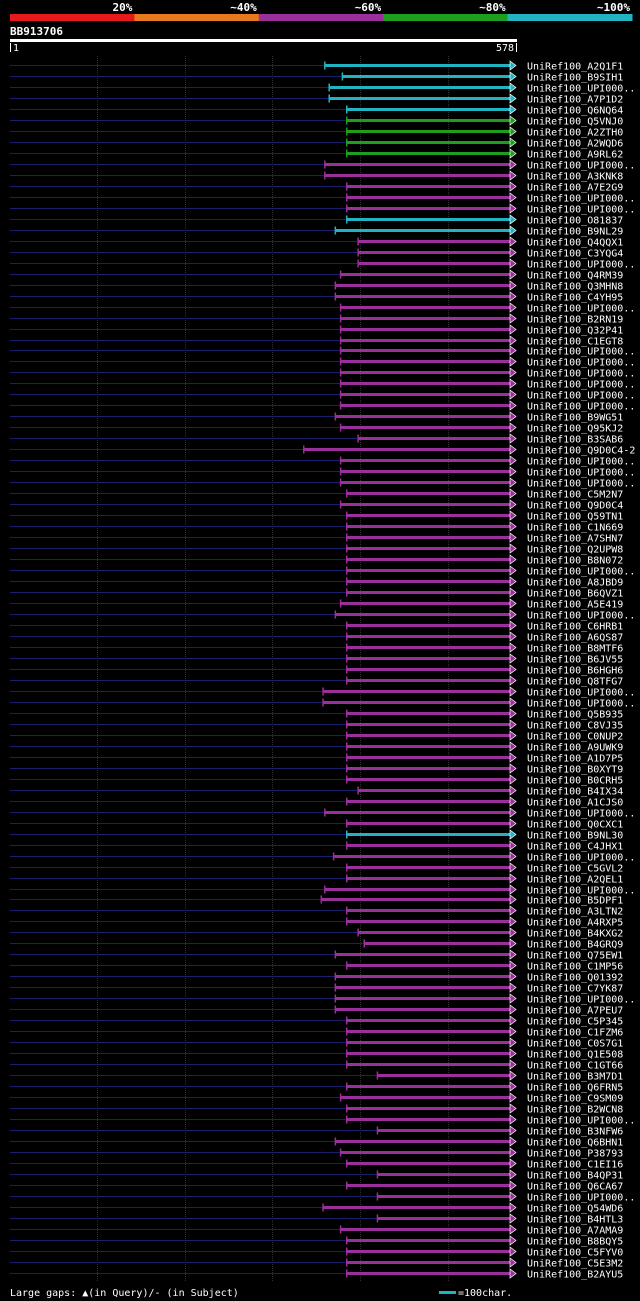 This screenshot has height=1301, width=640. I want to click on hit-row: UniRef100_B4GRQ9, so click(316, 944).